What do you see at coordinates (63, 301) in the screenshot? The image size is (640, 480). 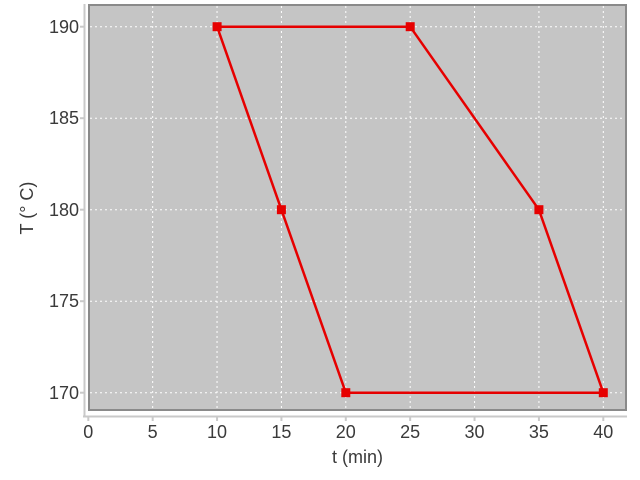 I see `y-tick-label: 175` at bounding box center [63, 301].